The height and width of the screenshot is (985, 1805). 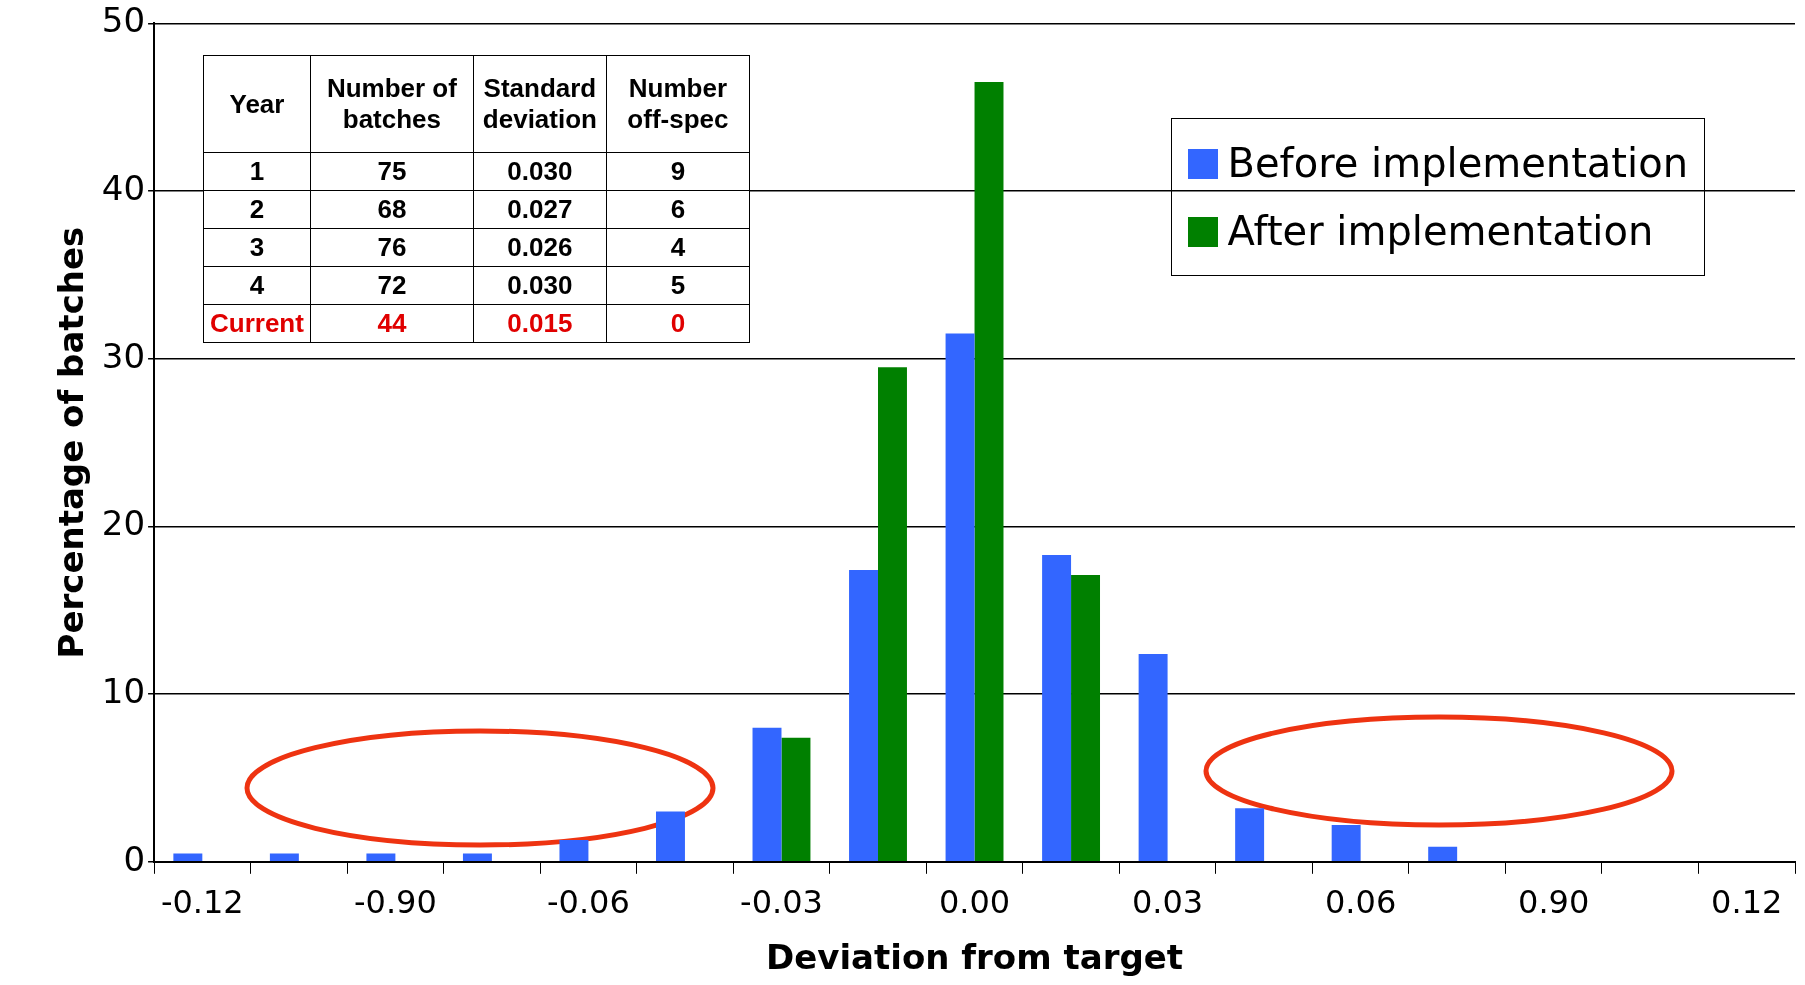 I want to click on annotation: Standard deviation, so click(x=540, y=104).